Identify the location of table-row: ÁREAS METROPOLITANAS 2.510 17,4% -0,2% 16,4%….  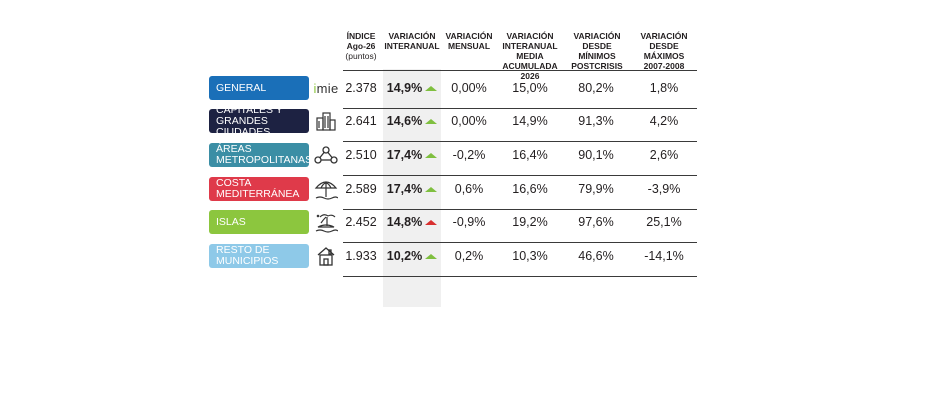
(471, 159).